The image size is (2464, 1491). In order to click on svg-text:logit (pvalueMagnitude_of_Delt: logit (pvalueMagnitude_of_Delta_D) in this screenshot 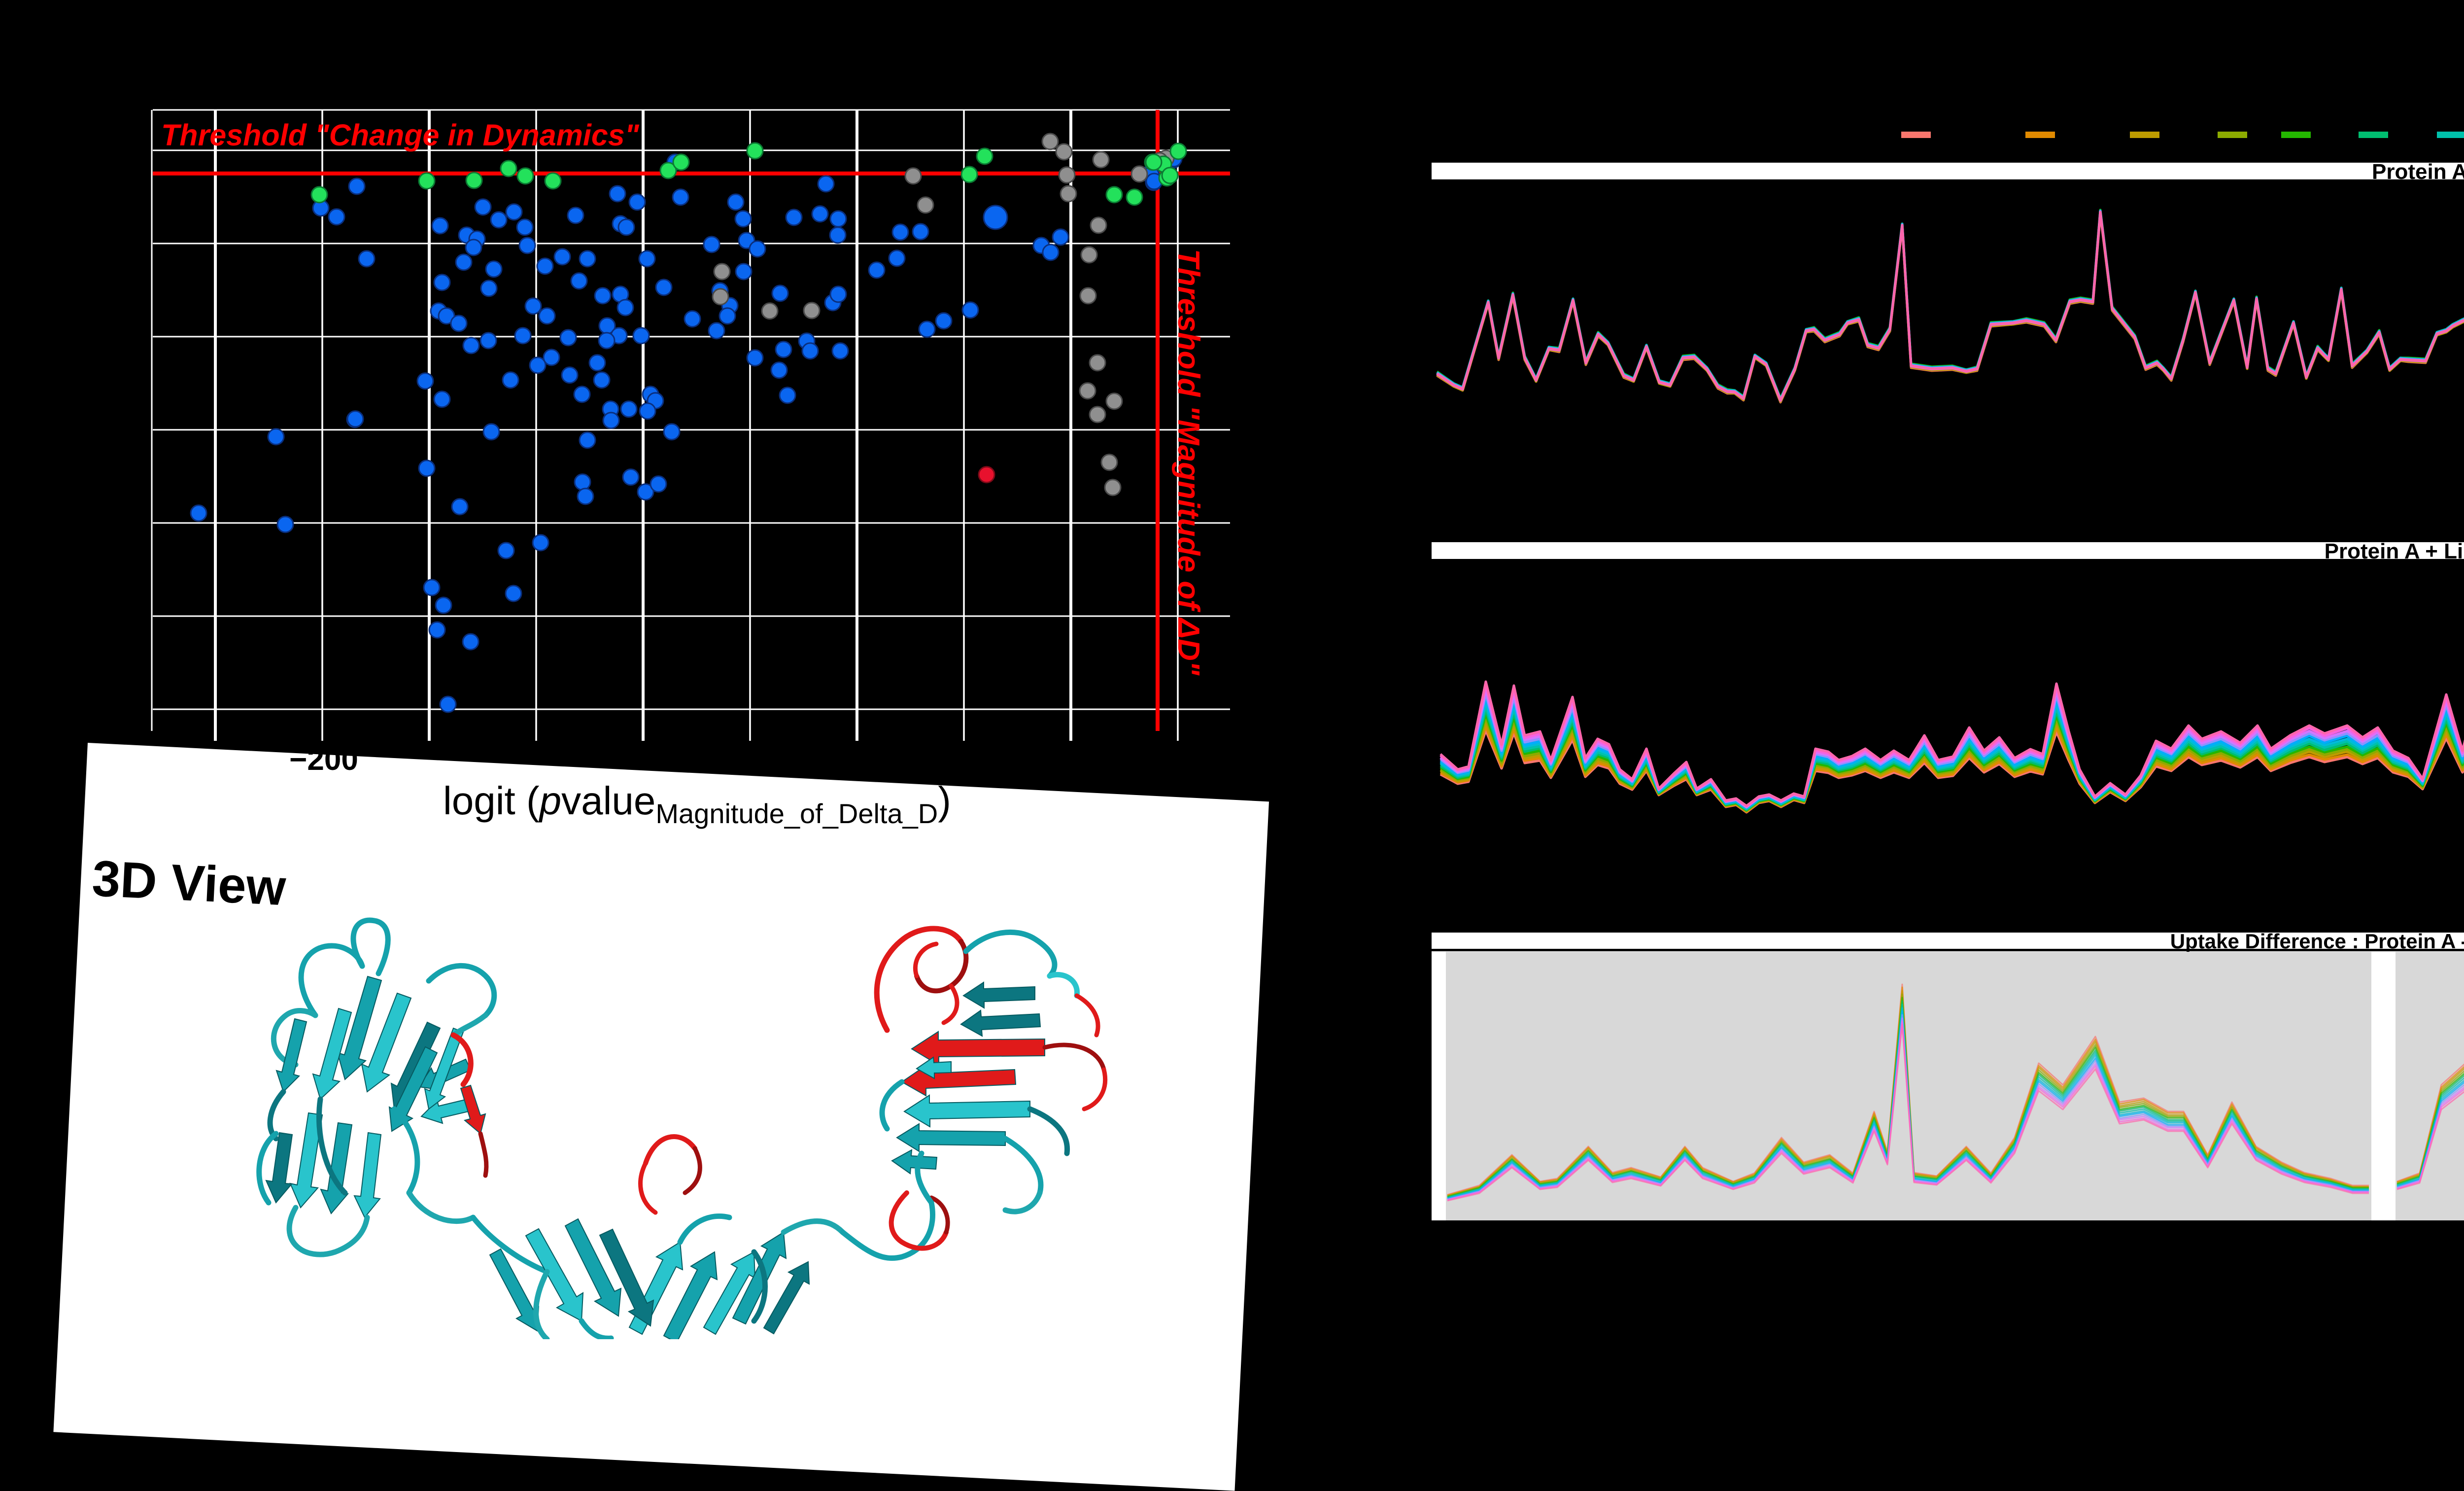, I will do `click(697, 804)`.